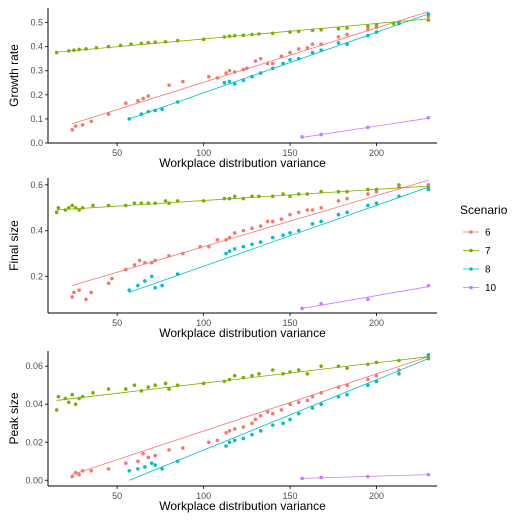 This screenshot has width=523, height=523. What do you see at coordinates (488, 233) in the screenshot?
I see `legend-label: 6` at bounding box center [488, 233].